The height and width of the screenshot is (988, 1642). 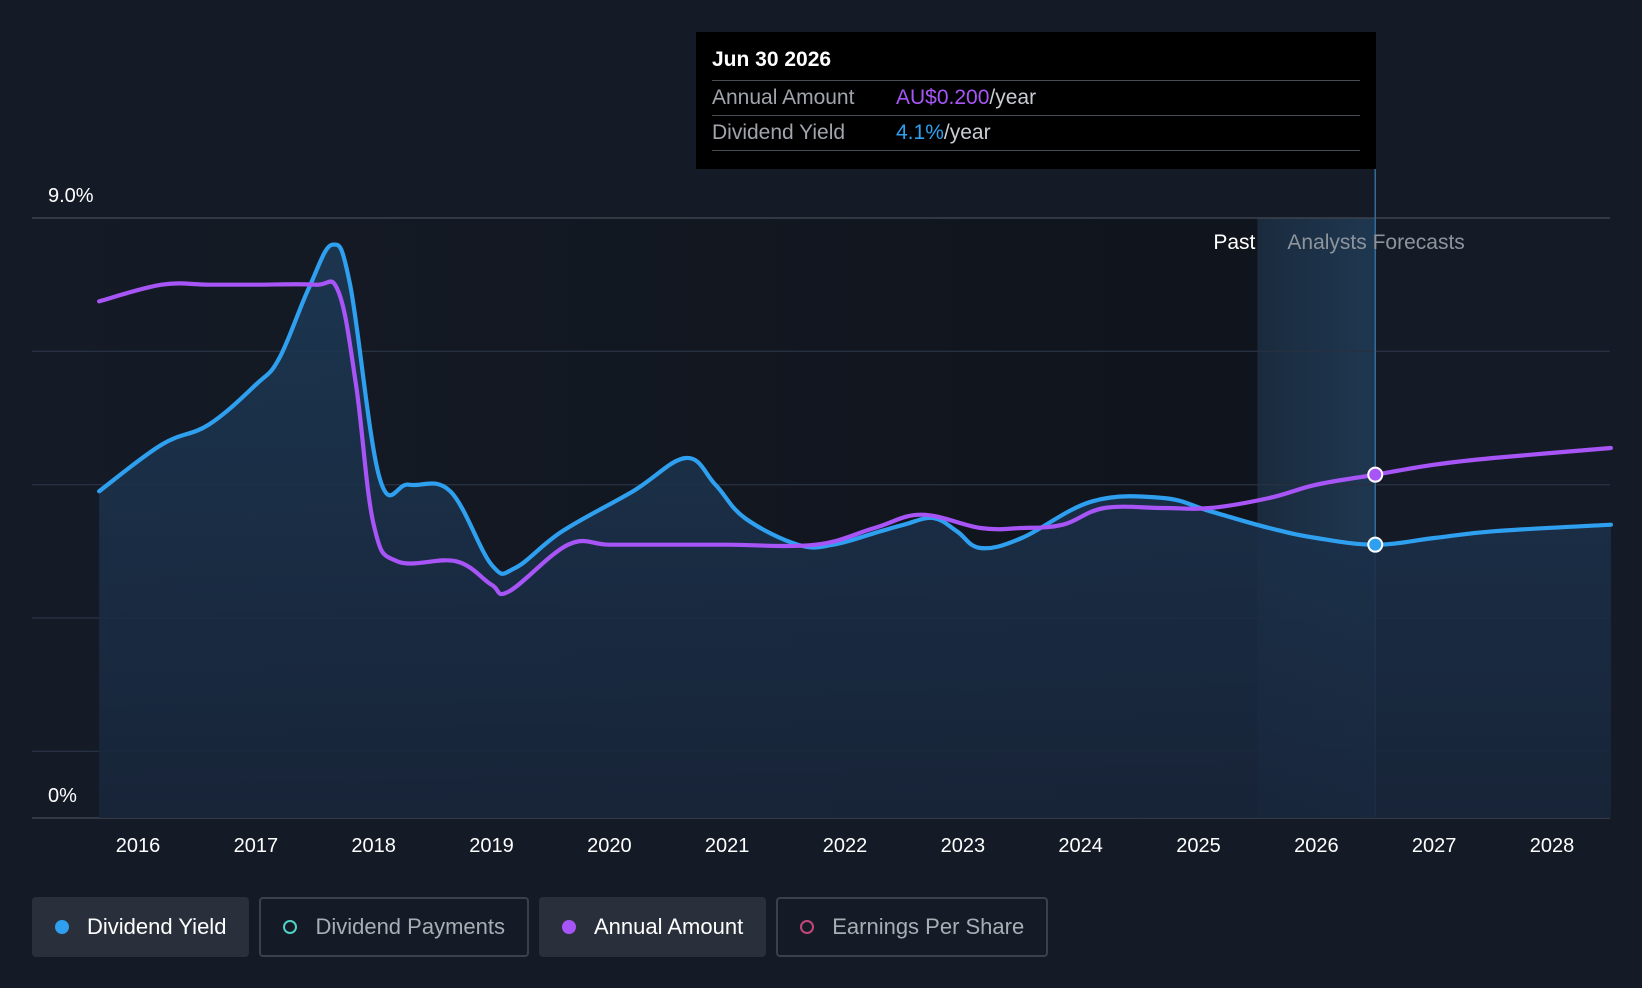 I want to click on tooltip-label: Annual Amount, so click(x=783, y=97).